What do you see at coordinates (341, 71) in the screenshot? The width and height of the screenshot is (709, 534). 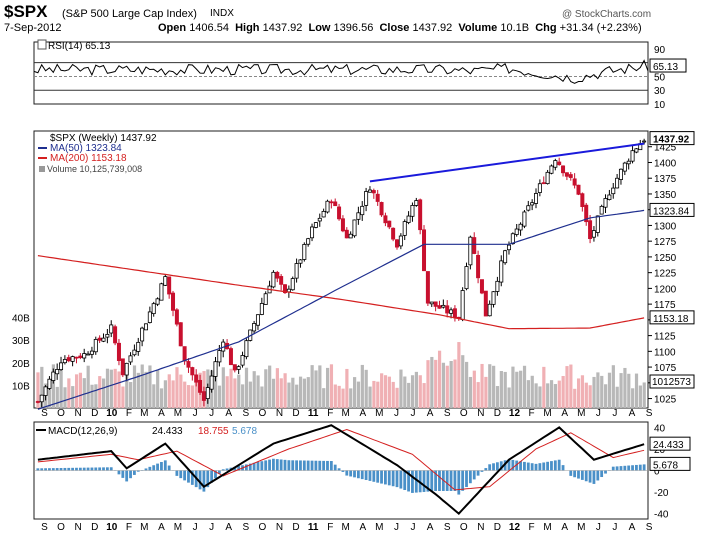 I see `rsi-line` at bounding box center [341, 71].